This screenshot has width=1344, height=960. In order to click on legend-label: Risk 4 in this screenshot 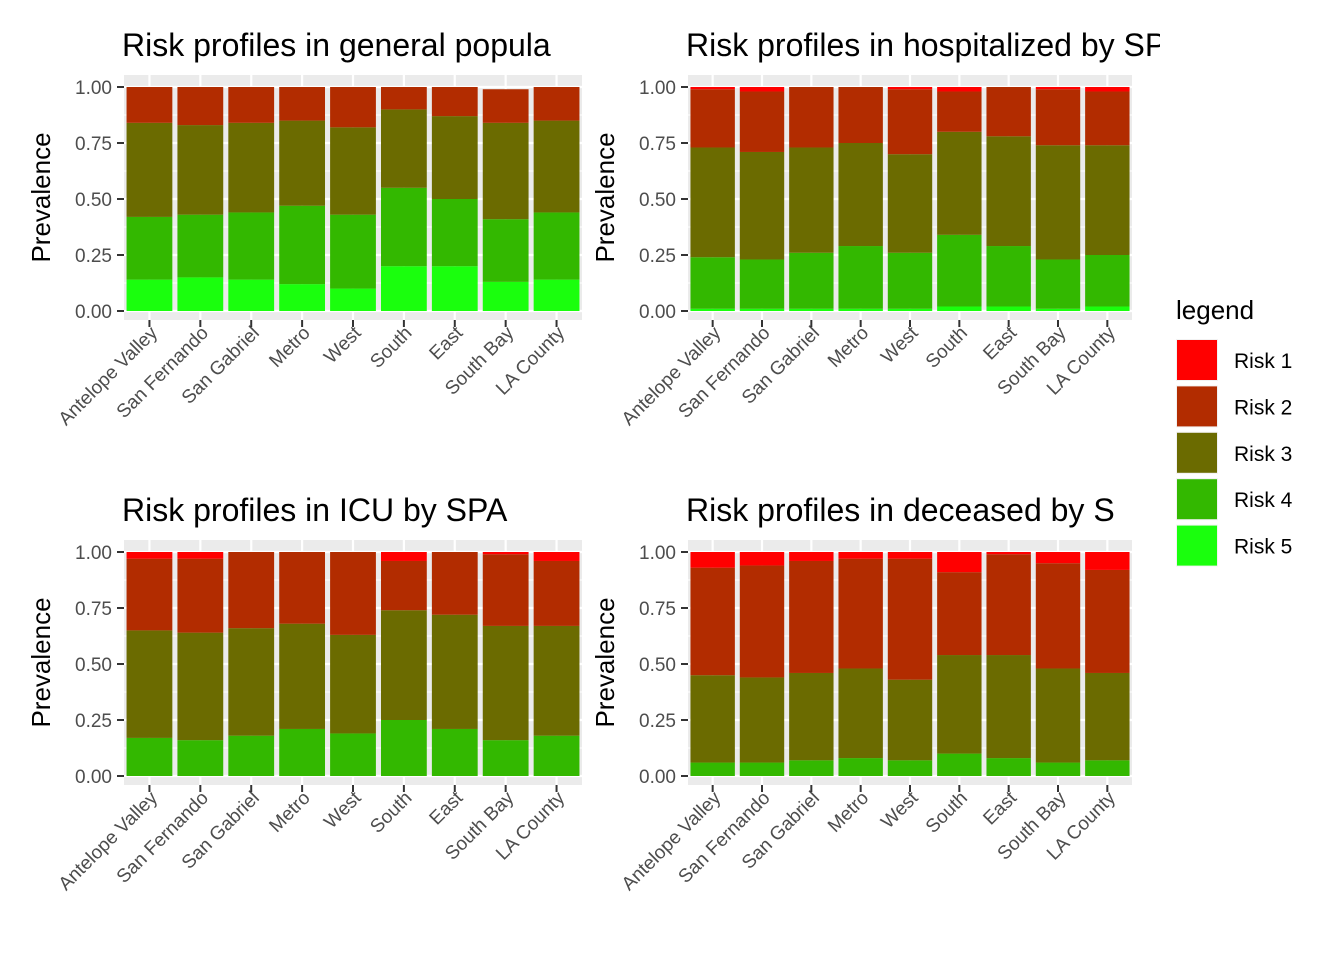, I will do `click(1263, 500)`.